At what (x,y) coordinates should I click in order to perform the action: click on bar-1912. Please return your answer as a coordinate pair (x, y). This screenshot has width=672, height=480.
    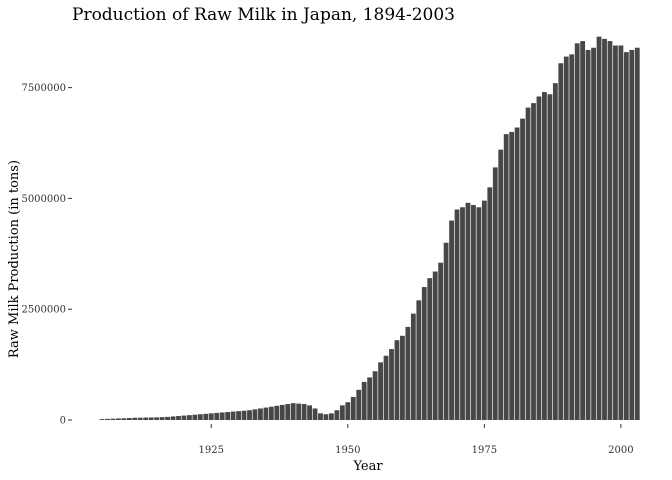
    Looking at the image, I should click on (140, 418).